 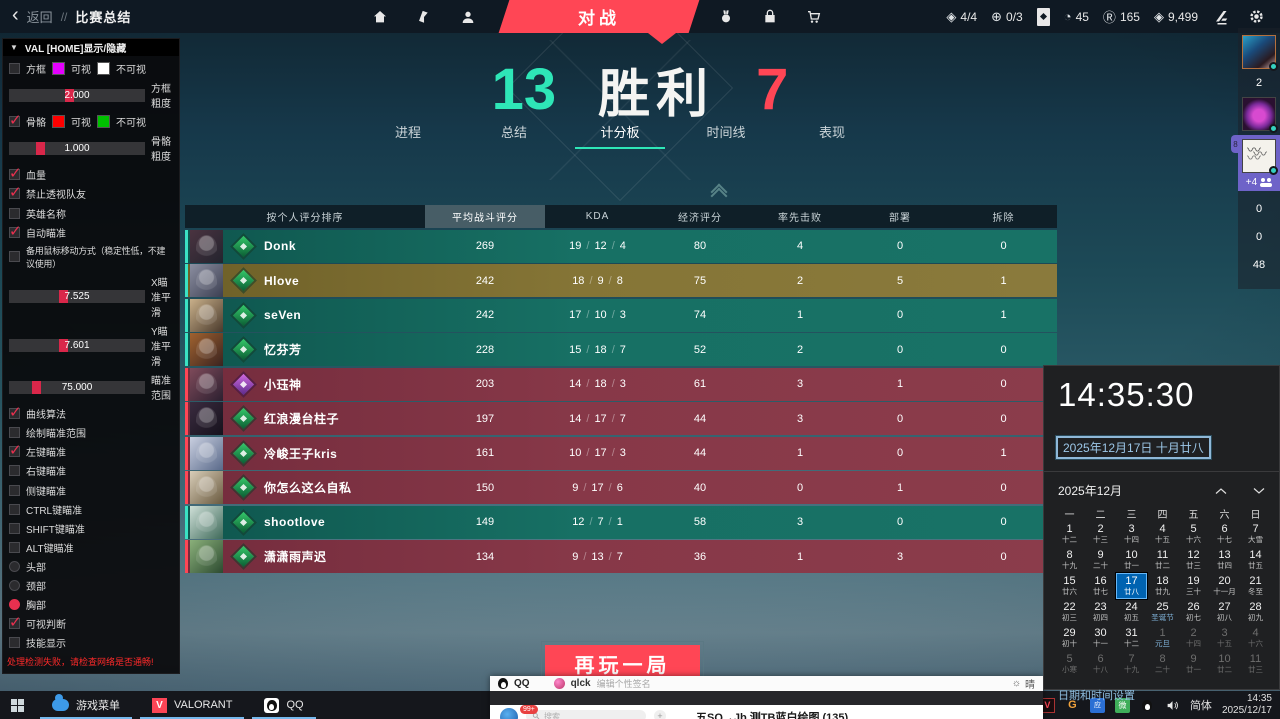 What do you see at coordinates (621, 280) in the screenshot?
I see `player-row: Hlove 242 18 / 9 / 8 75 2 5 1` at bounding box center [621, 280].